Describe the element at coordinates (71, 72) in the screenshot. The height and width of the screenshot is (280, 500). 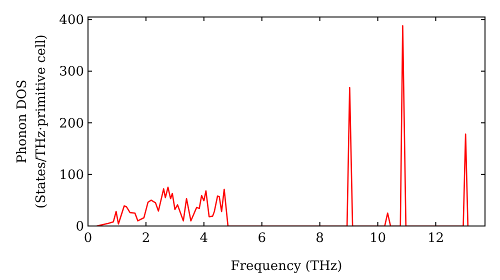
I see `y-tick-label: 300` at that location.